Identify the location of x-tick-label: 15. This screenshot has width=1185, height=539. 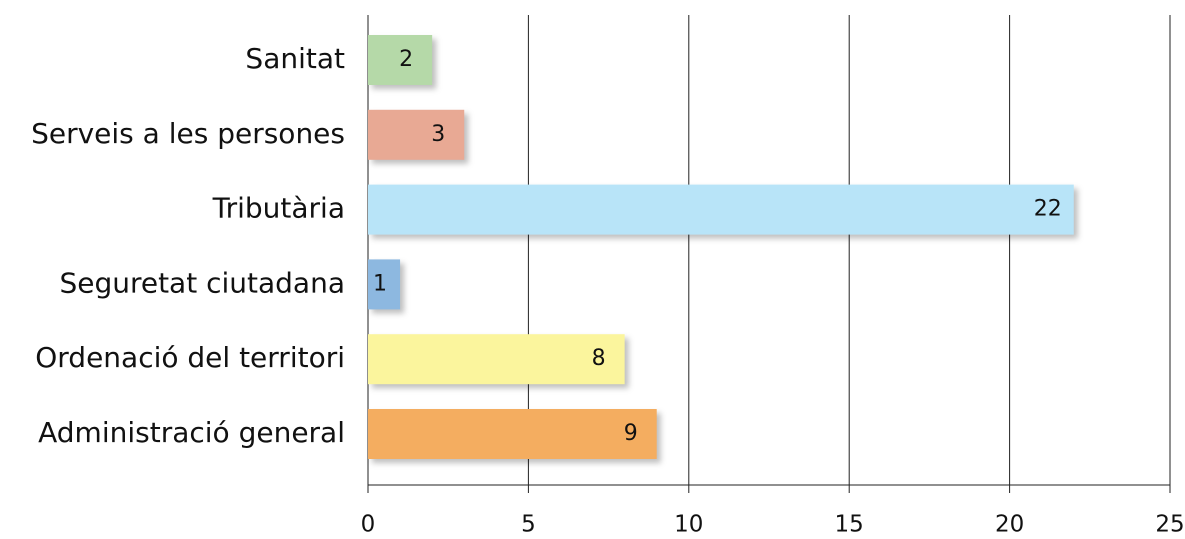
(849, 525).